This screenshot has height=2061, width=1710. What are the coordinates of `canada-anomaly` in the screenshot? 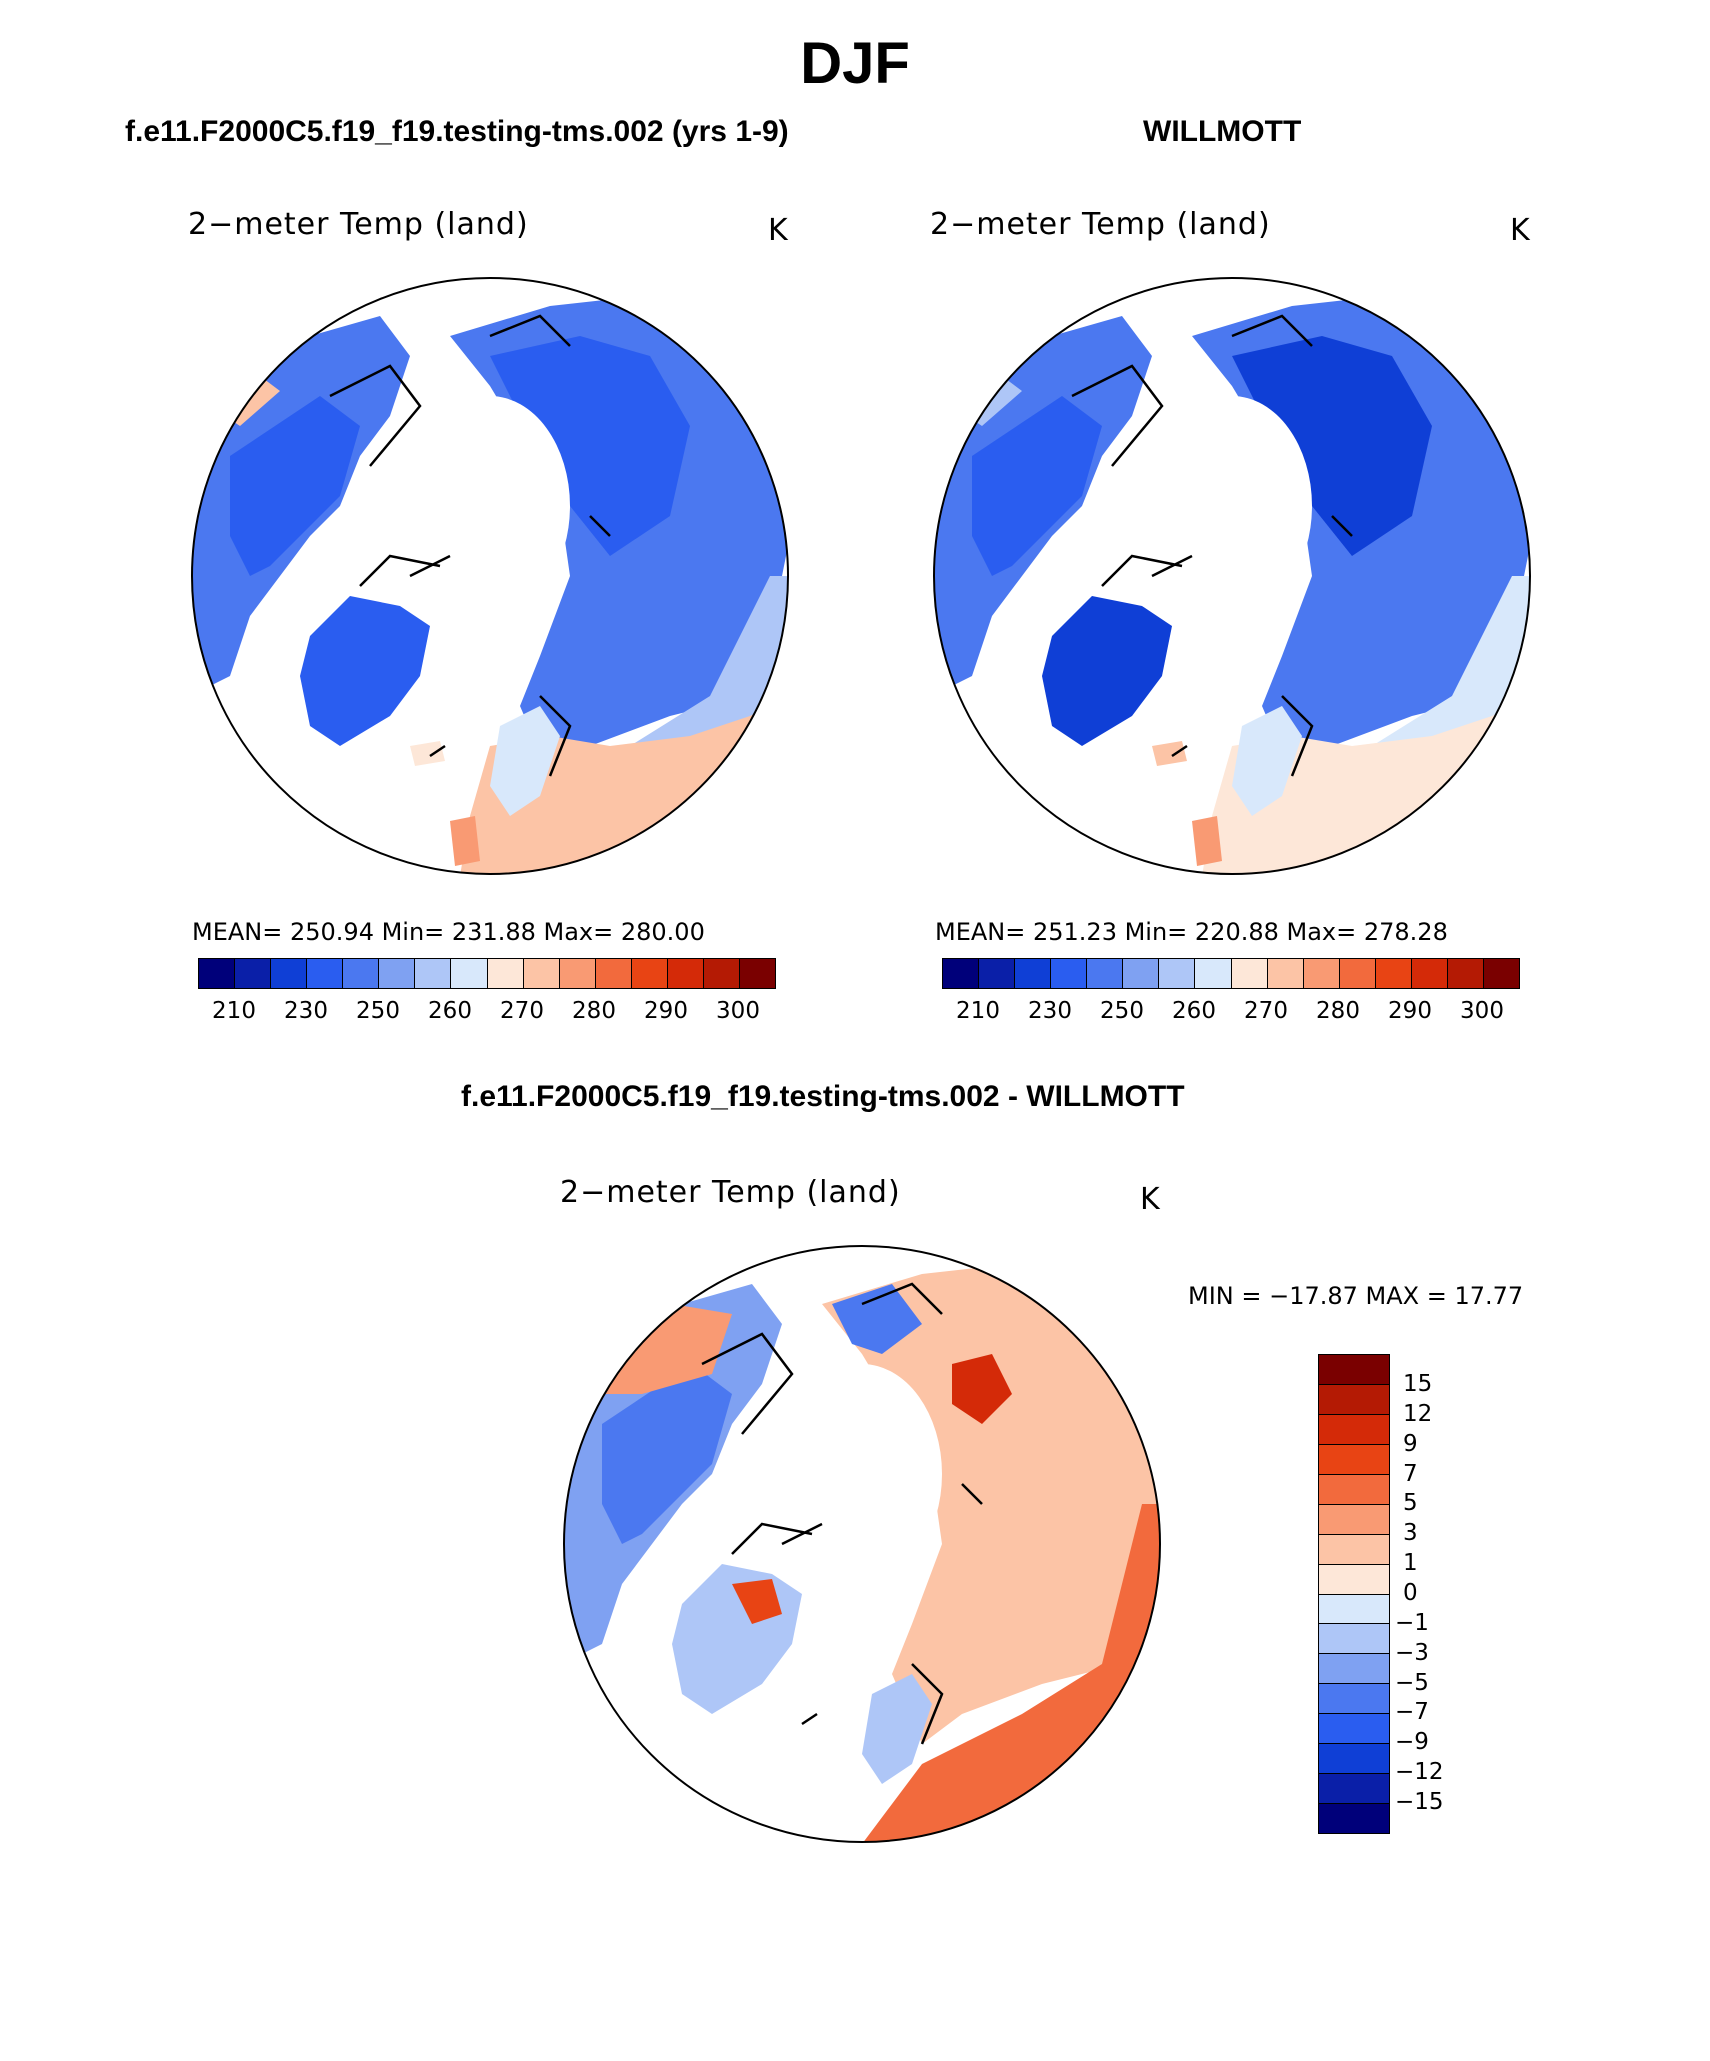 It's located at (667, 1454).